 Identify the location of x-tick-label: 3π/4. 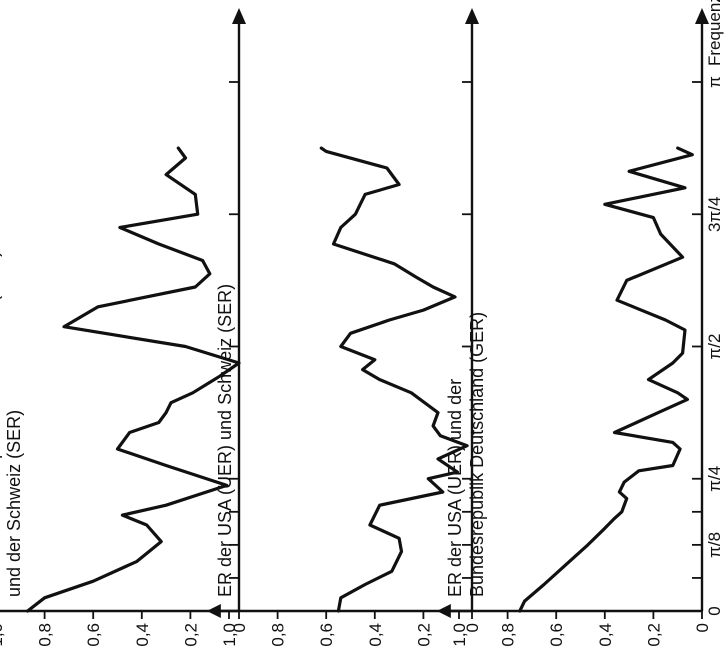
(714, 214).